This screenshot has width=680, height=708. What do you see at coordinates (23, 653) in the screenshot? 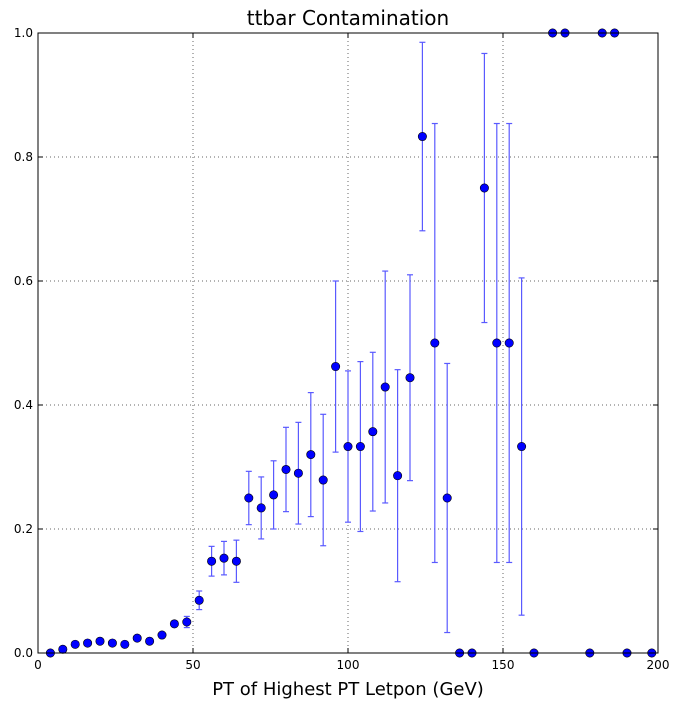
I see `y-tick-label: 0.0` at bounding box center [23, 653].